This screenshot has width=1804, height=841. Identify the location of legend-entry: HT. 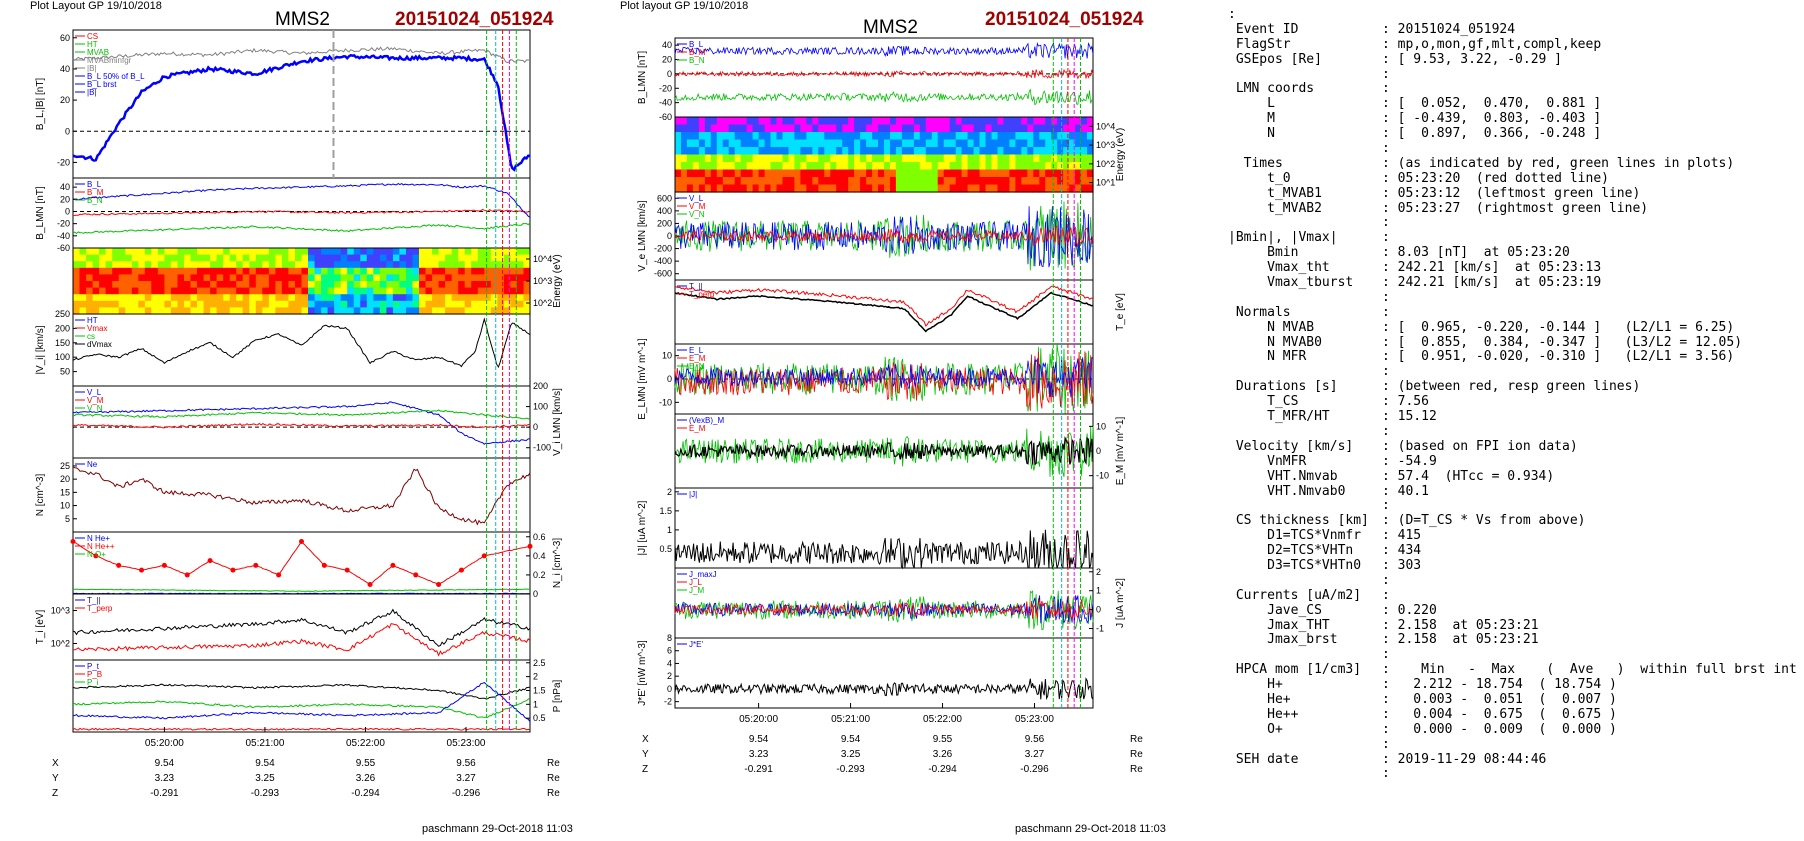
(92, 320).